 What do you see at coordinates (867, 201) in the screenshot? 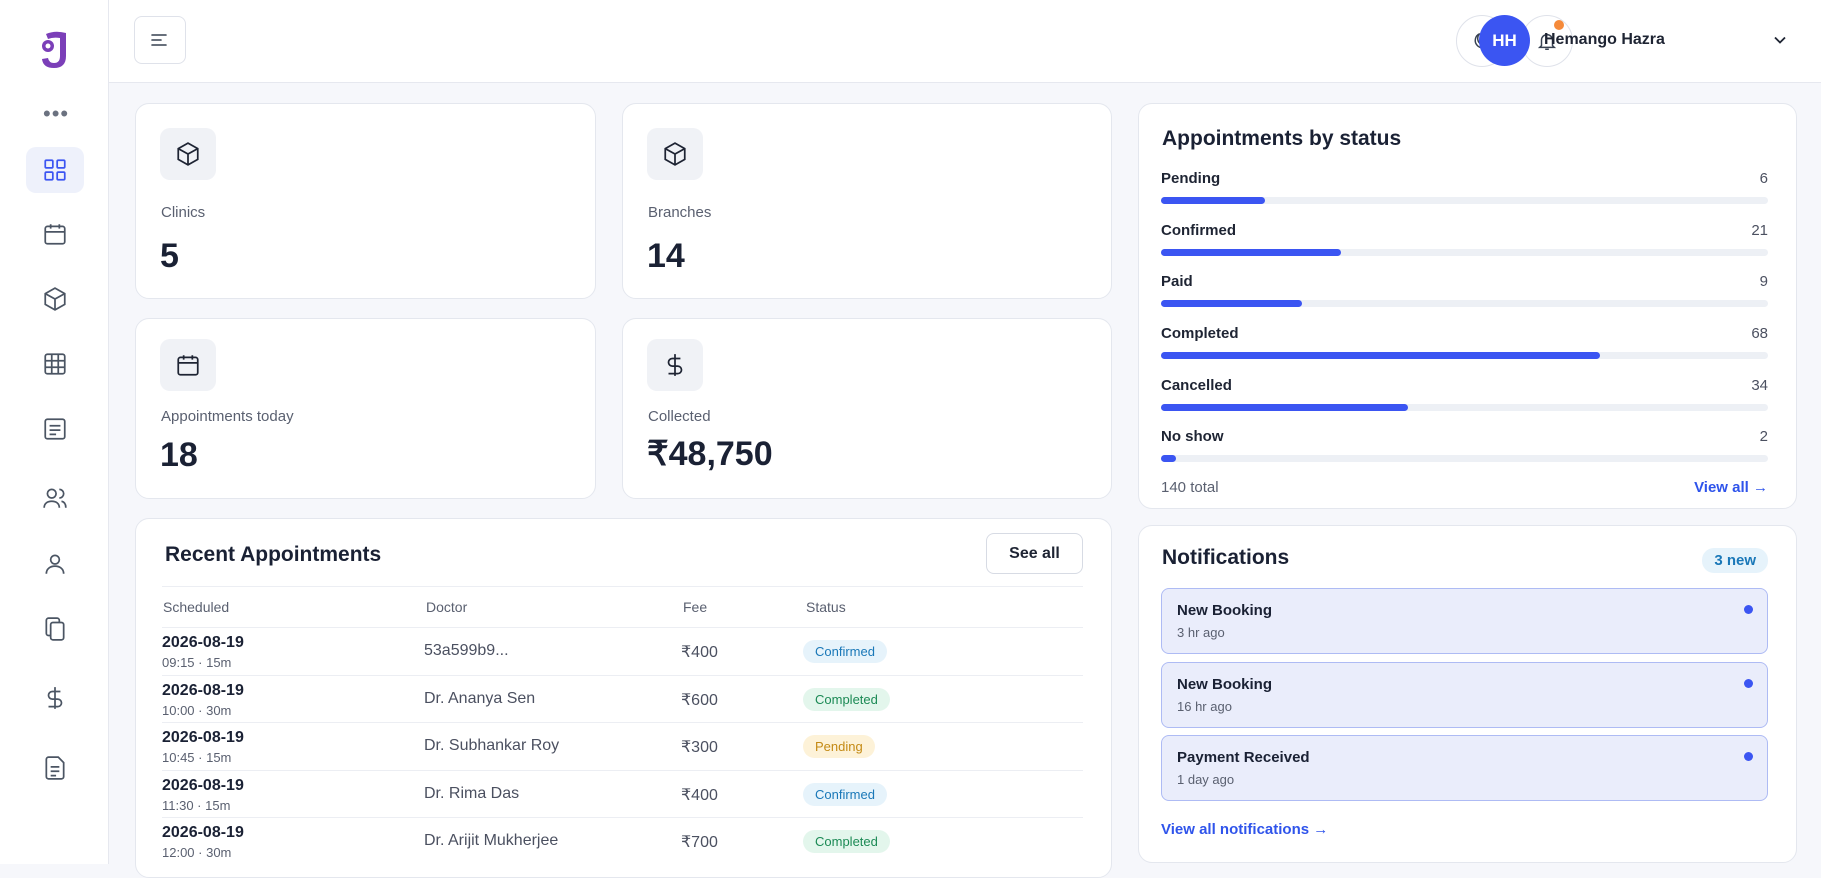
I see `stat-card-branches: Branches 14` at bounding box center [867, 201].